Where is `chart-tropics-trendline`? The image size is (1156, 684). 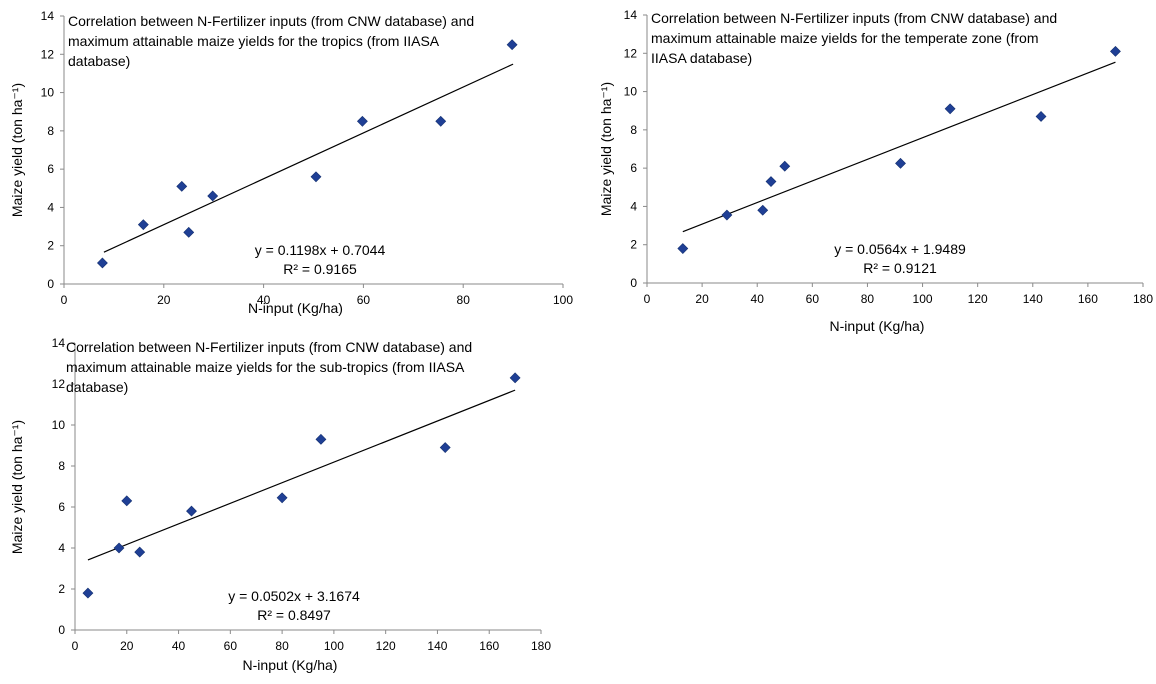 chart-tropics-trendline is located at coordinates (308, 158).